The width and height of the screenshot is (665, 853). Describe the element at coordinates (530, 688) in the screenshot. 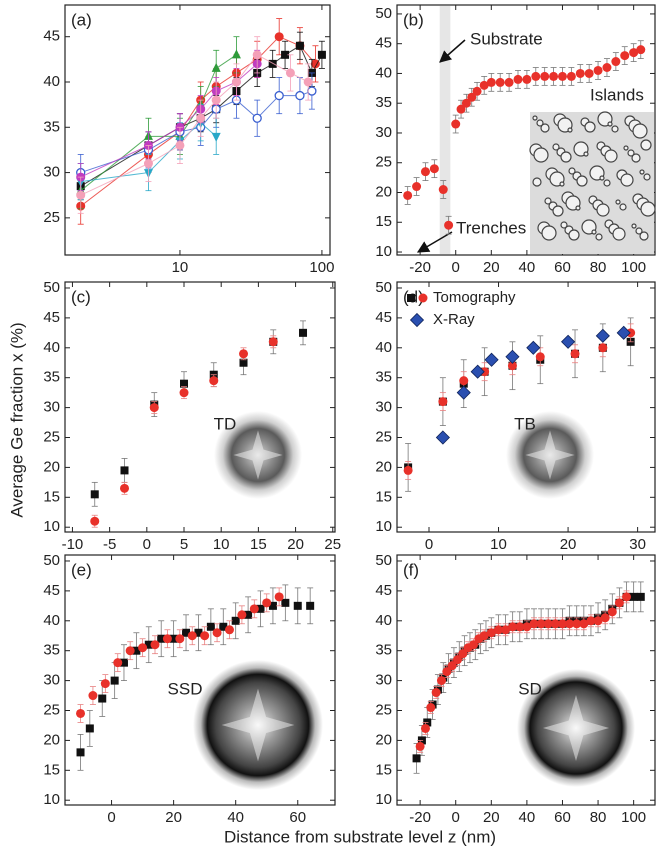

I see `annotation: SD` at that location.